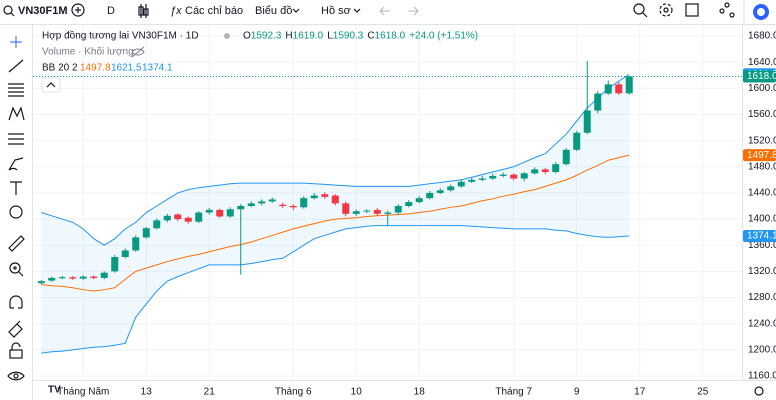 The width and height of the screenshot is (776, 400). Describe the element at coordinates (762, 271) in the screenshot. I see `y-tick-label: 1320.0` at that location.